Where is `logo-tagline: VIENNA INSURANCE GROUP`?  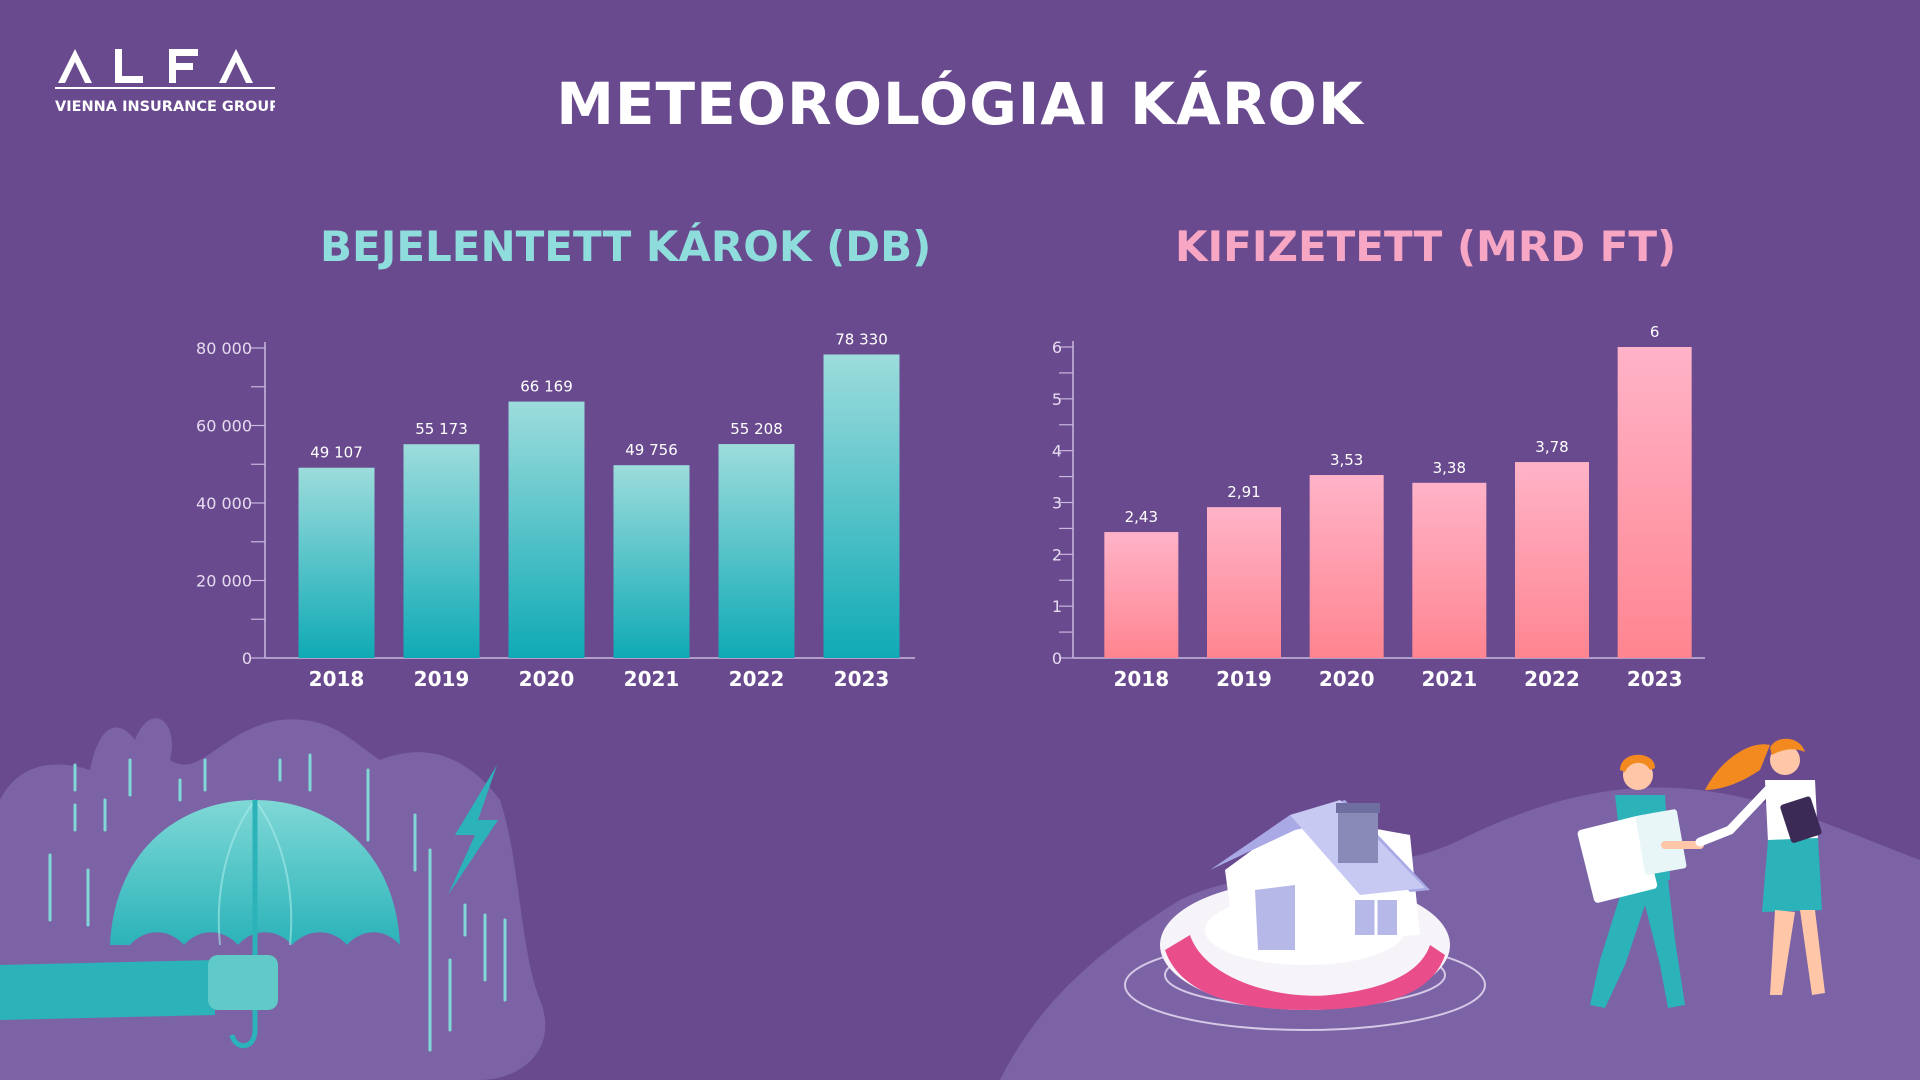
logo-tagline: VIENNA INSURANCE GROUP is located at coordinates (165, 107).